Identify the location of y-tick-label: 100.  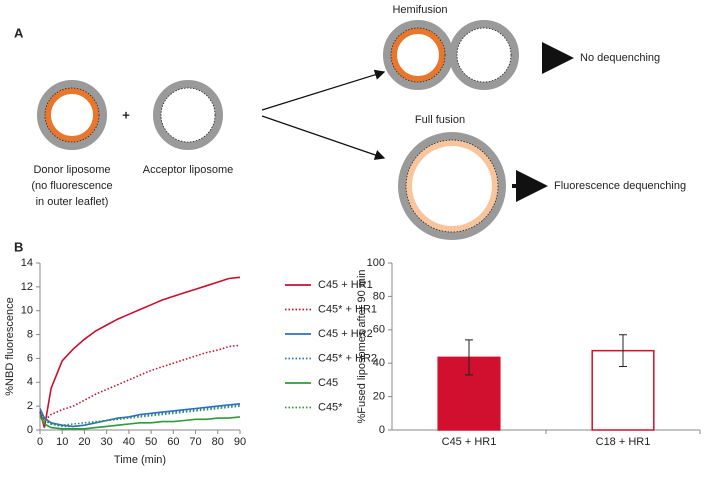
(376, 263).